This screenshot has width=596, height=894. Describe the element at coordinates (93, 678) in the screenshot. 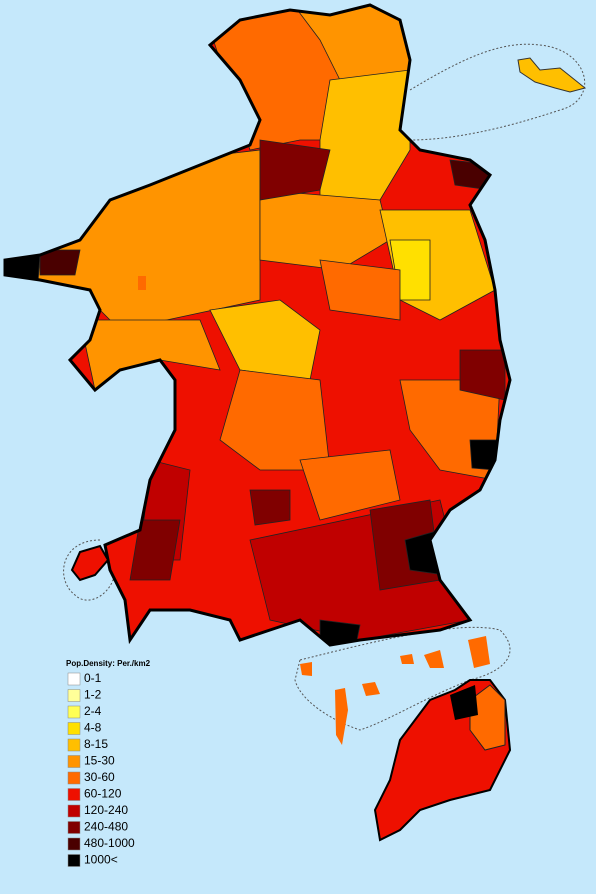

I see `legend-label: 0-1` at that location.